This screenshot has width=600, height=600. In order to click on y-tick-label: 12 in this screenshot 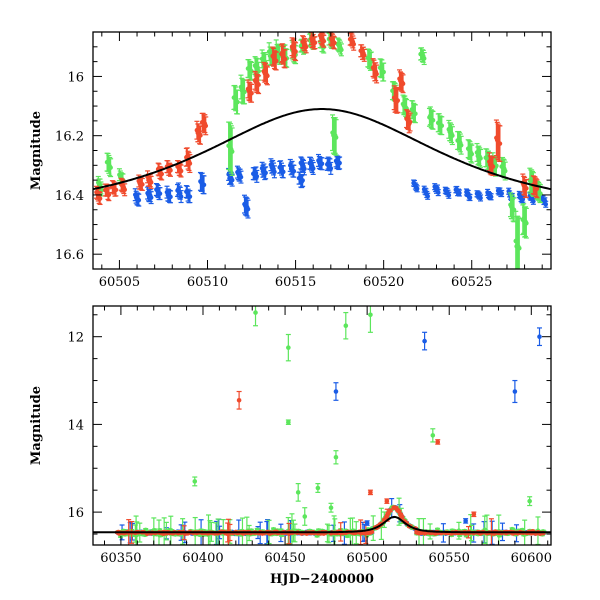, I will do `click(75, 338)`.